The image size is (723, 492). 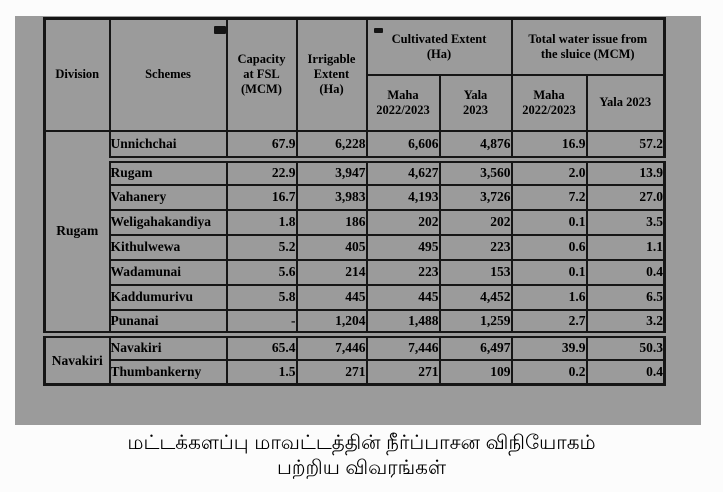 I want to click on table-row: Thumbankerny 1.5 271 271 109 0.2 0.4, so click(x=355, y=372).